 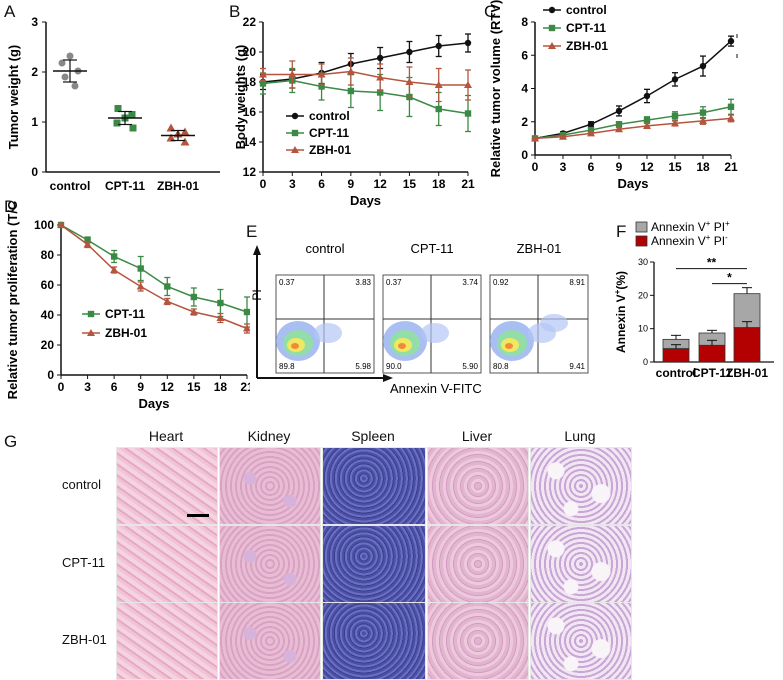 I want to click on panel-letter-c: C, so click(x=490, y=11).